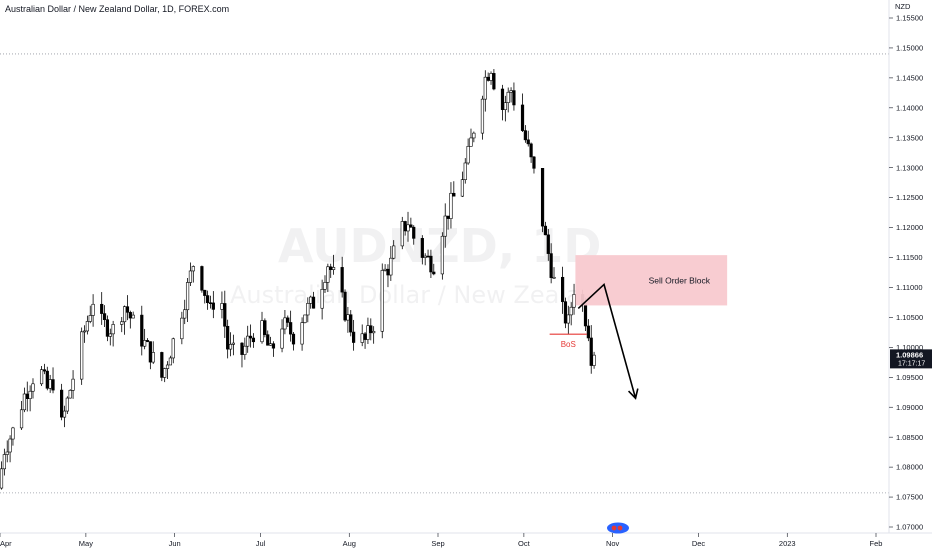  I want to click on y-tick-label: 1.10000, so click(909, 347).